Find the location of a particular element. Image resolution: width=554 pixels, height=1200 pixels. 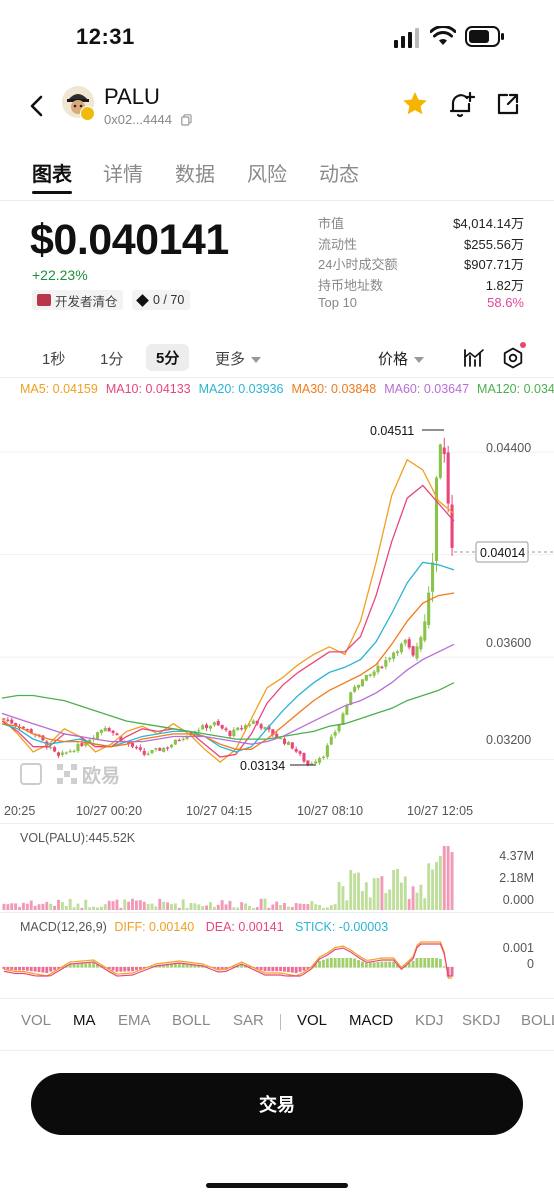

holder-ratio-chip: 0 / 70 is located at coordinates (161, 300).